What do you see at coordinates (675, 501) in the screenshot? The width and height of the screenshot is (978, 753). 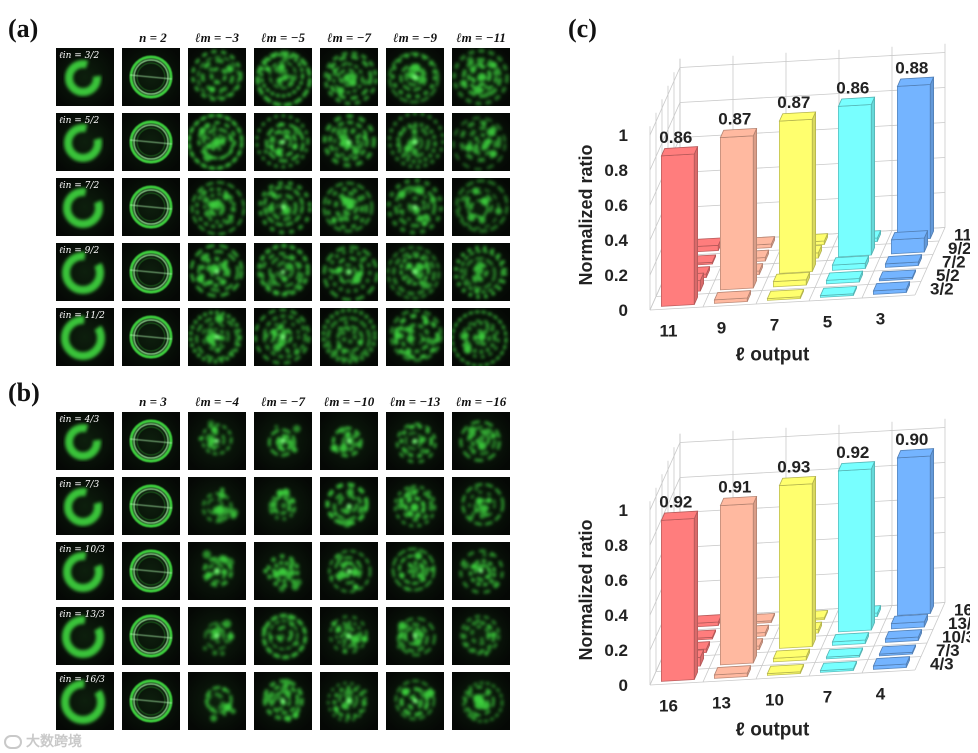 I see `value-label: 0.92` at bounding box center [675, 501].